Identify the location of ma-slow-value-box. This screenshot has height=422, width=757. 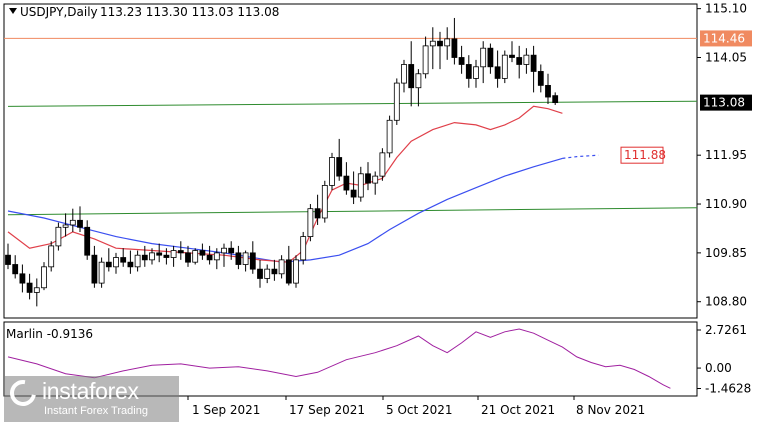
(642, 155).